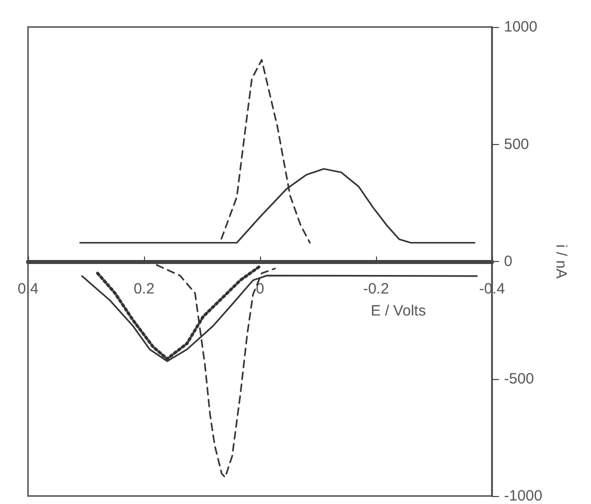 This screenshot has width=591, height=504. I want to click on y-tick-label: 500, so click(517, 144).